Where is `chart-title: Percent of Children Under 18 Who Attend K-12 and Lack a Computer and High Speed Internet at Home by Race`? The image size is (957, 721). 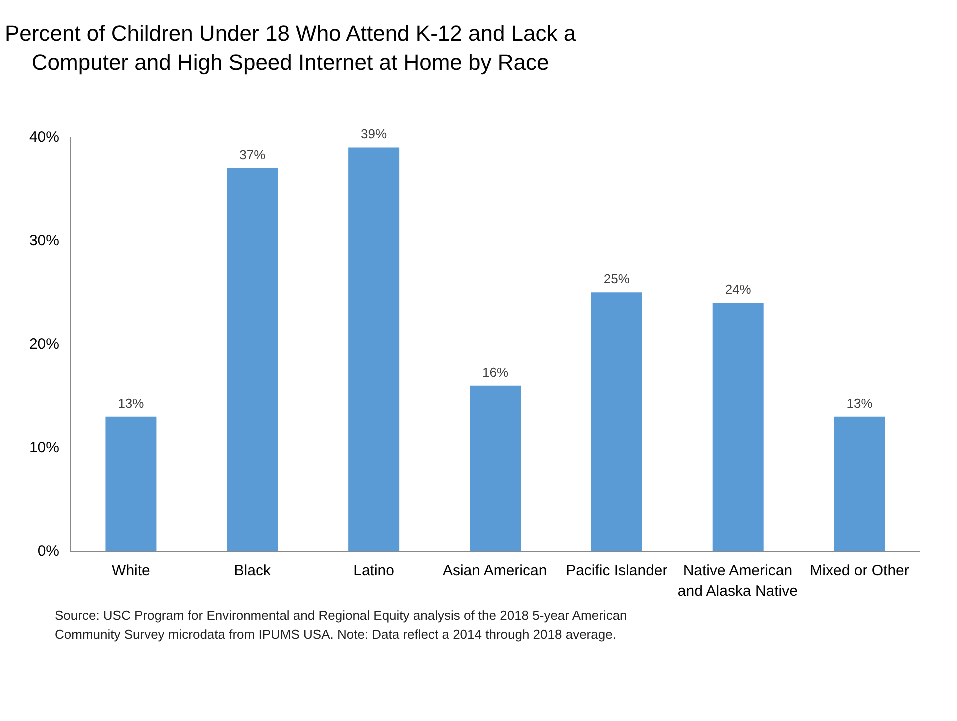
chart-title: Percent of Children Under 18 Who Attend K-12 and Lack a Computer and High Speed Internet at Home by Race is located at coordinates (290, 48).